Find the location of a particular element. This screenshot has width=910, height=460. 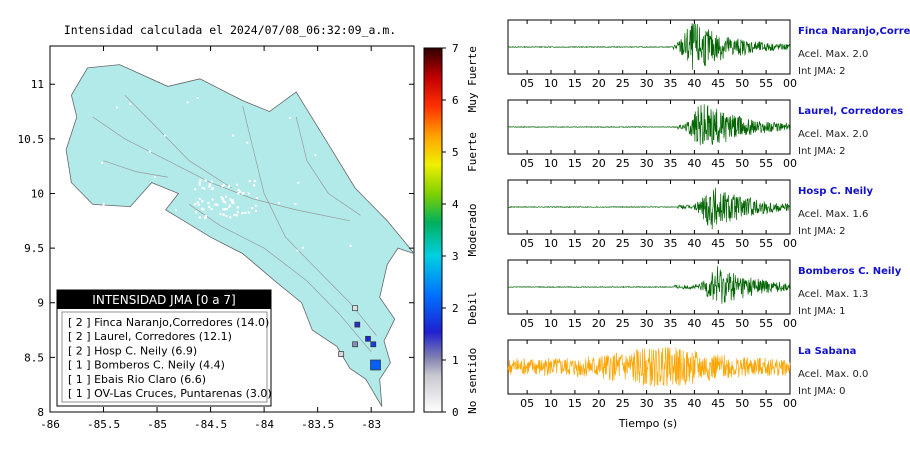

x-tick-label: -84.5 is located at coordinates (210, 424).